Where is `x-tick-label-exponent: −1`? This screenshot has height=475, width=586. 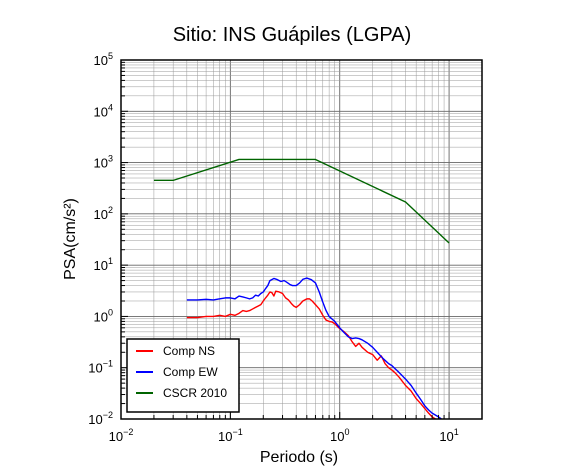 x-tick-label-exponent: −1 is located at coordinates (237, 432).